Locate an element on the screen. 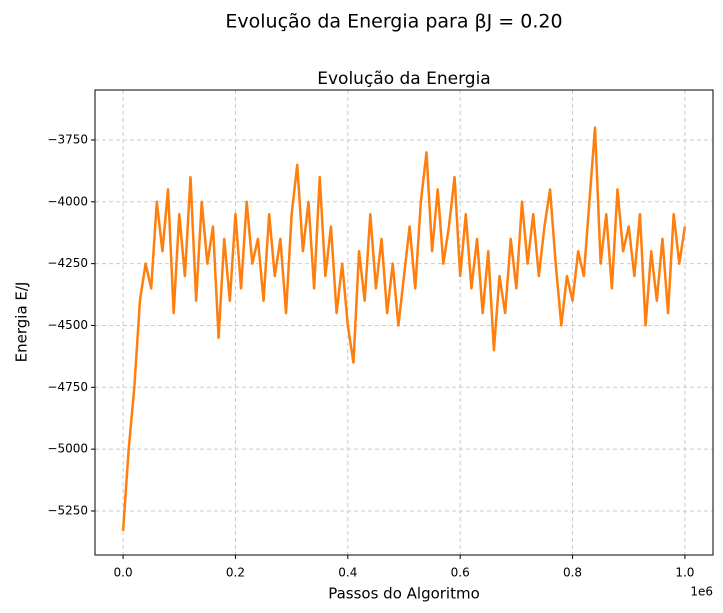  y-tick-label: −5000 is located at coordinates (67, 449).